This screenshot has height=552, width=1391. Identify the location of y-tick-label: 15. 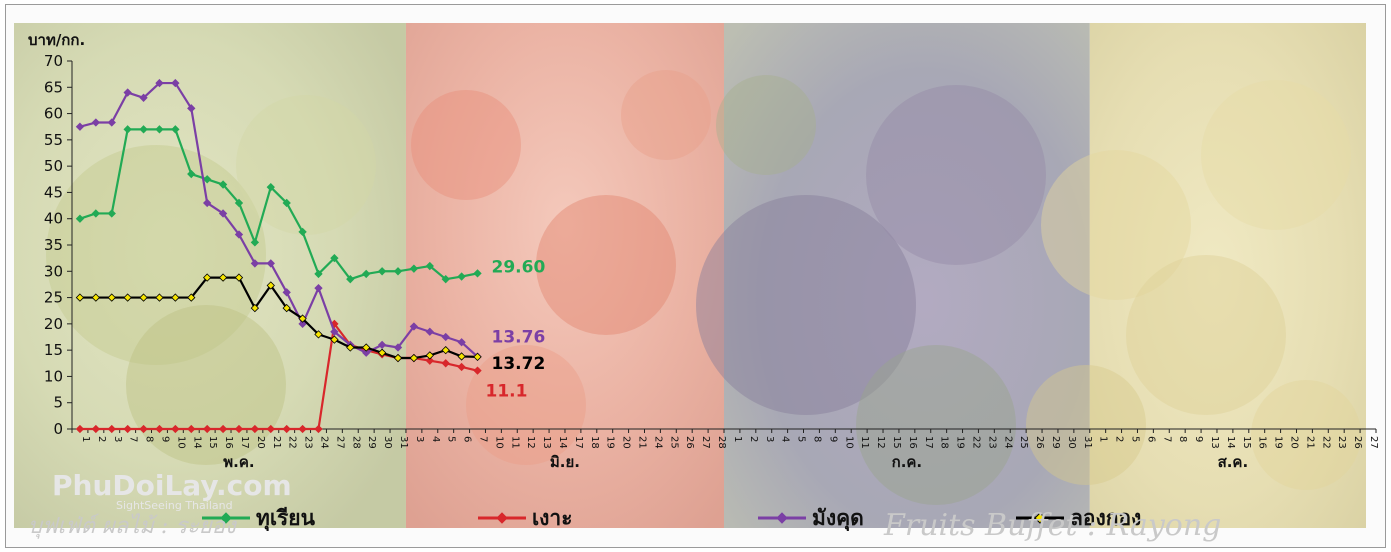
(53, 350).